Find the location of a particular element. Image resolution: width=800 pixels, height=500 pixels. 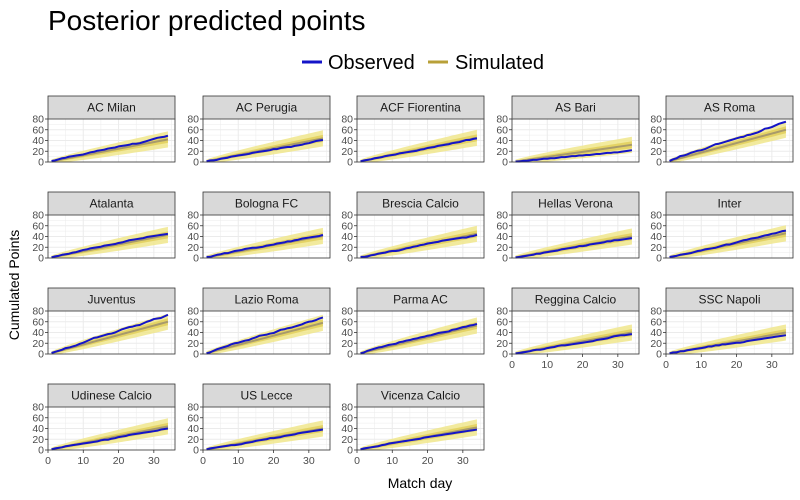

simulated-median-parma-ac is located at coordinates (419, 339).